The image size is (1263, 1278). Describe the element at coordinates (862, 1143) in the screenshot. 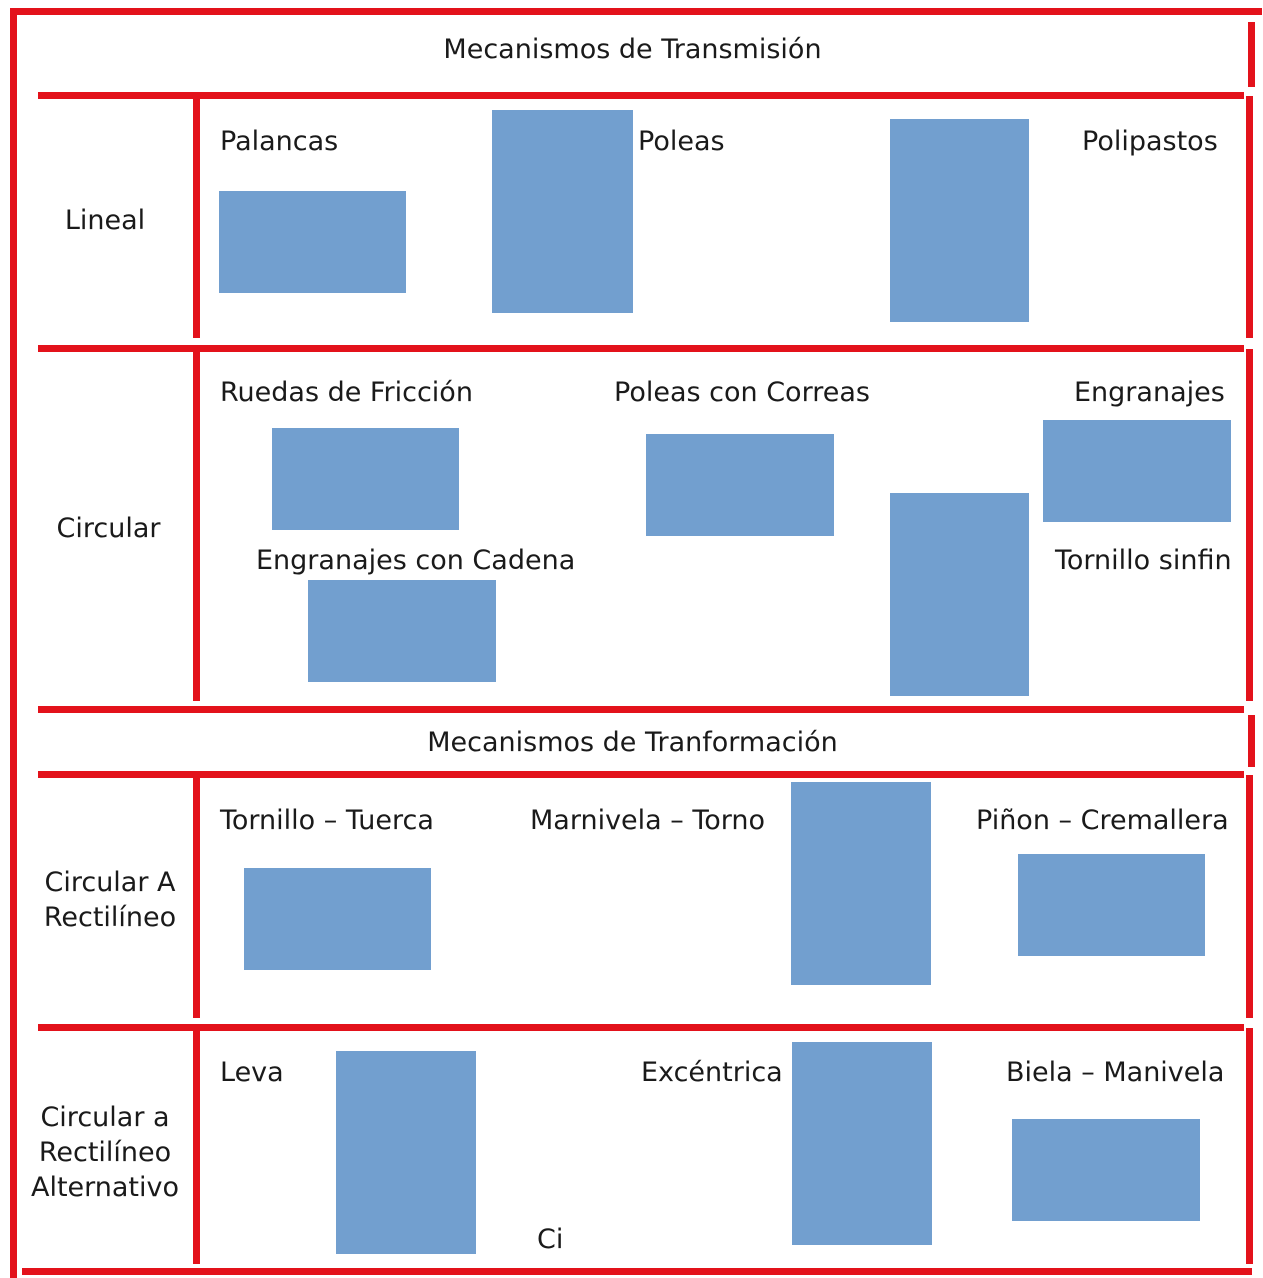

I see `image-placeholder-excentrica` at that location.